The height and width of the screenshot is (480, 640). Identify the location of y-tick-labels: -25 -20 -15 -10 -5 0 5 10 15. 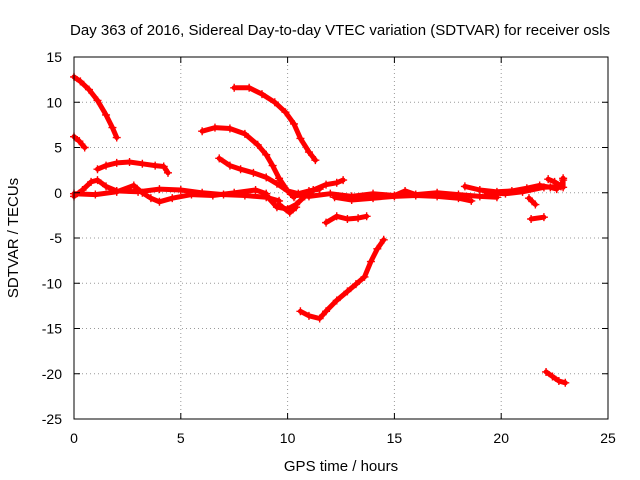
(52, 238).